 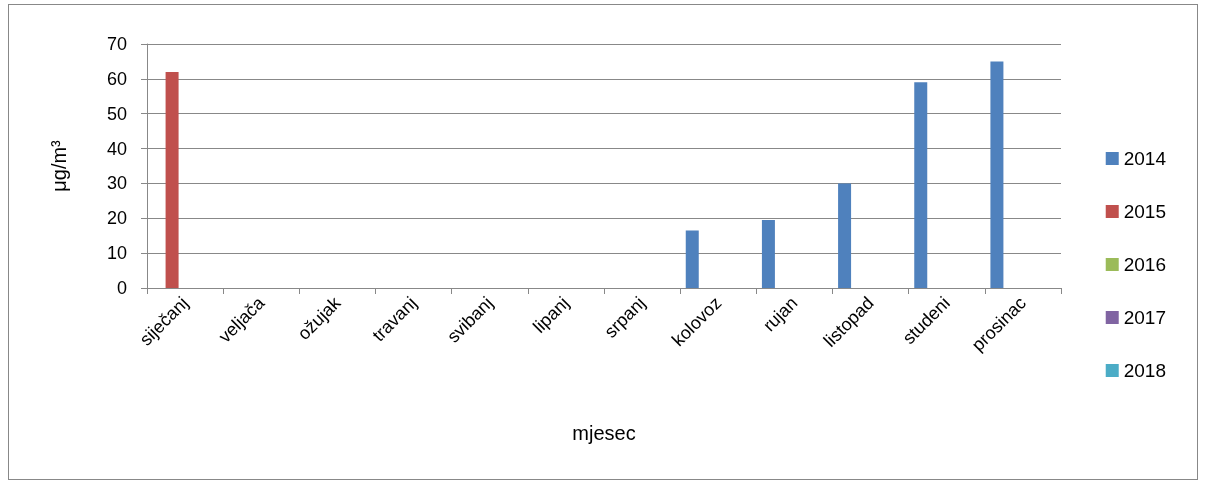 I want to click on y-tick-label: 60, so click(x=116, y=78).